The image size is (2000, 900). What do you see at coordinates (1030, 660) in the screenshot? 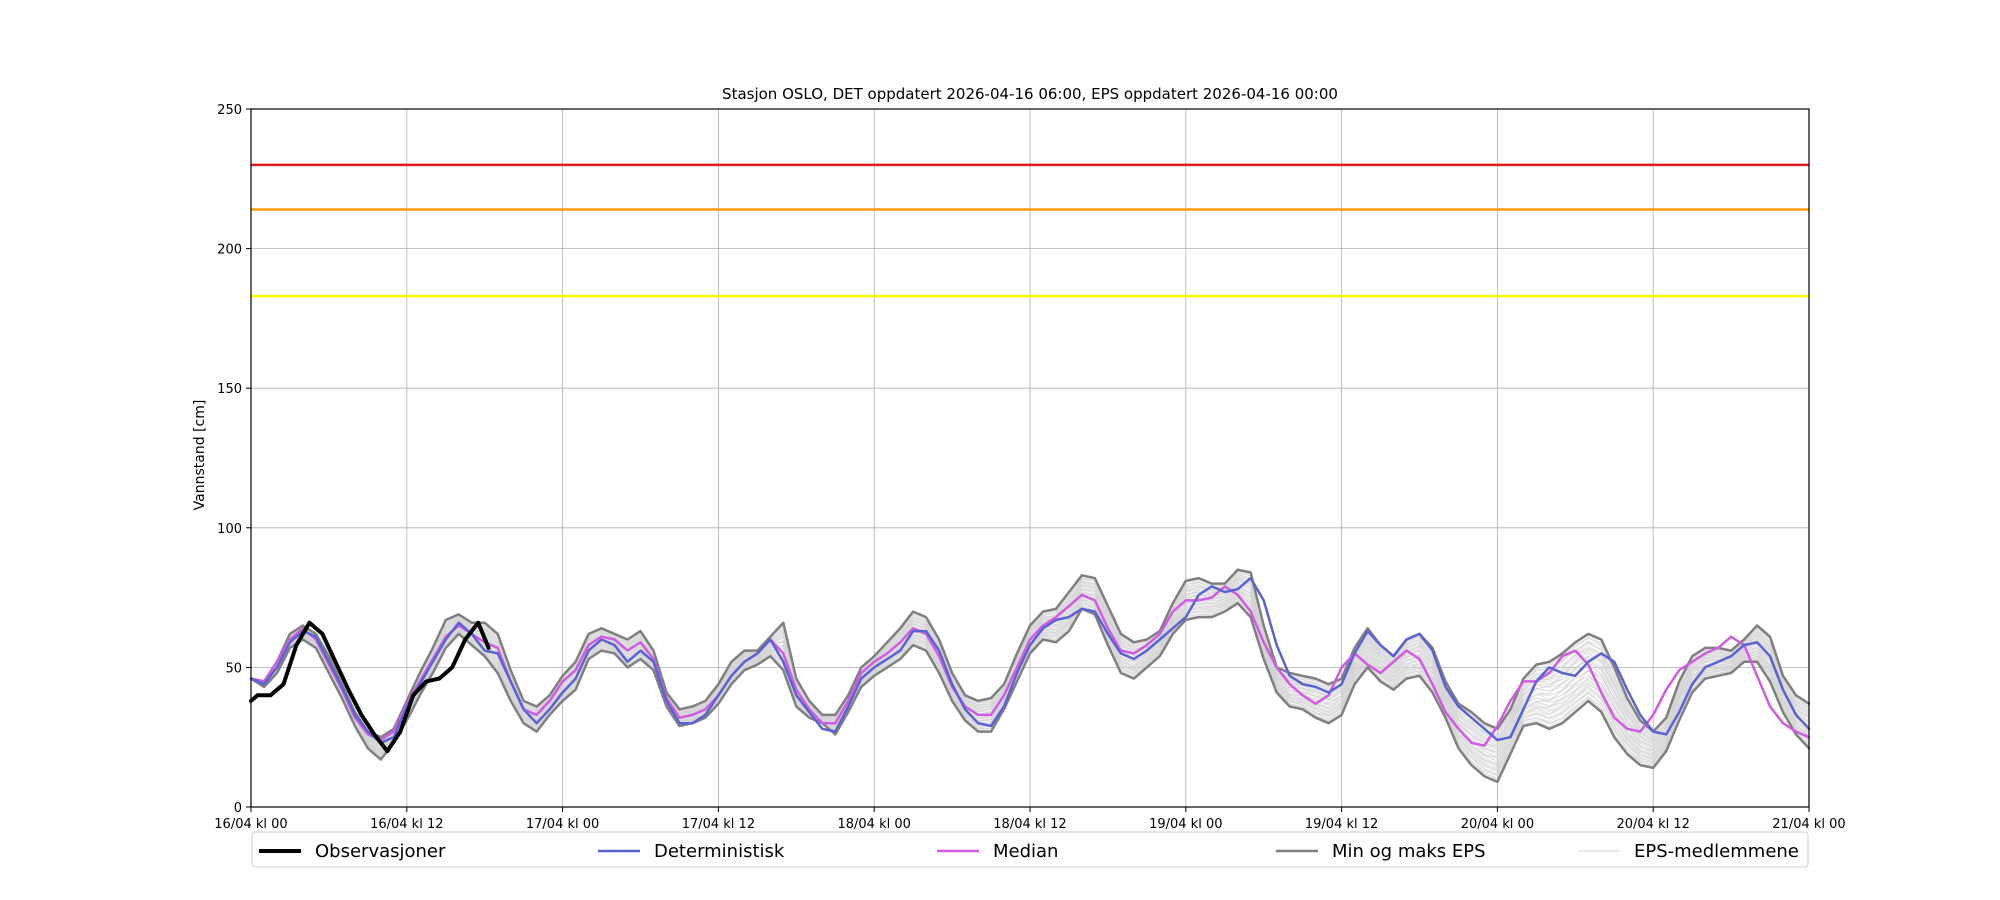
I see `series-line-deterministisk` at bounding box center [1030, 660].